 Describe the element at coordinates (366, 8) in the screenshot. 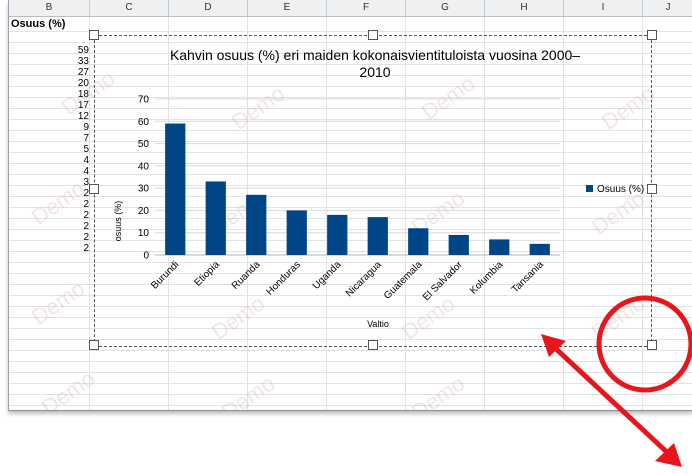

I see `column-header-f: F` at that location.